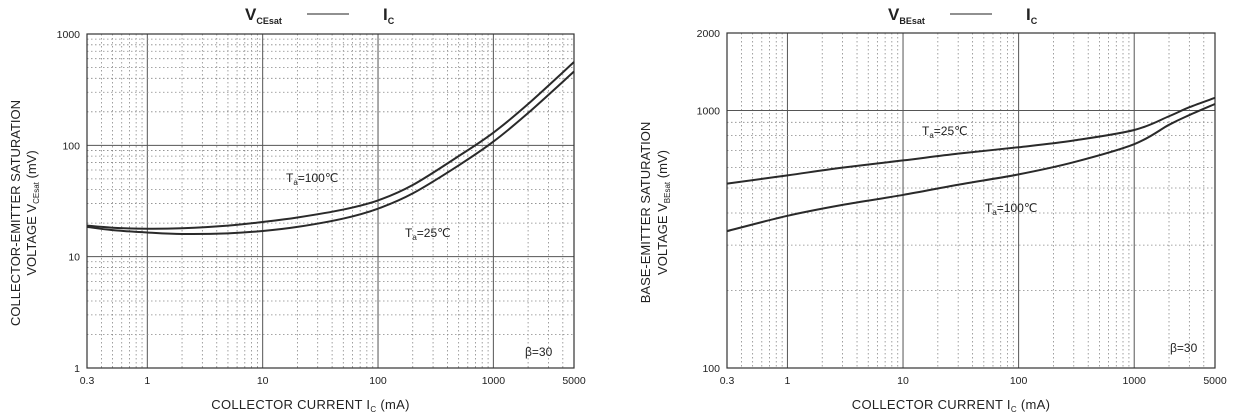 This screenshot has width=1242, height=418. Describe the element at coordinates (663, 212) in the screenshot. I see `y-axis-label-line2: VOLTAGE VBEsat (mV)` at that location.